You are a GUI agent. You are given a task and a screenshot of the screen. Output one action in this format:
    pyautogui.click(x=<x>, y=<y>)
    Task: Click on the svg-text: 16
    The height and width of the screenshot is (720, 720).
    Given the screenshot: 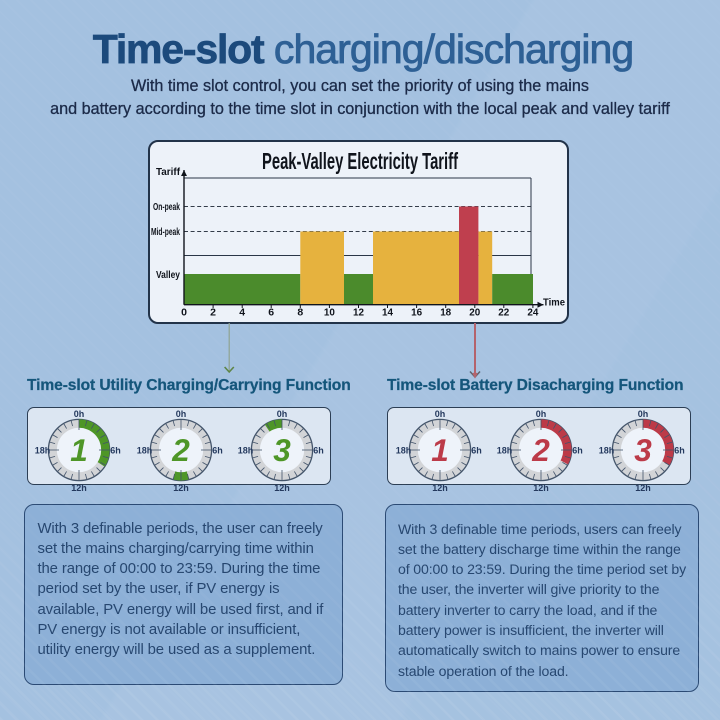 What is the action you would take?
    pyautogui.click(x=416, y=313)
    